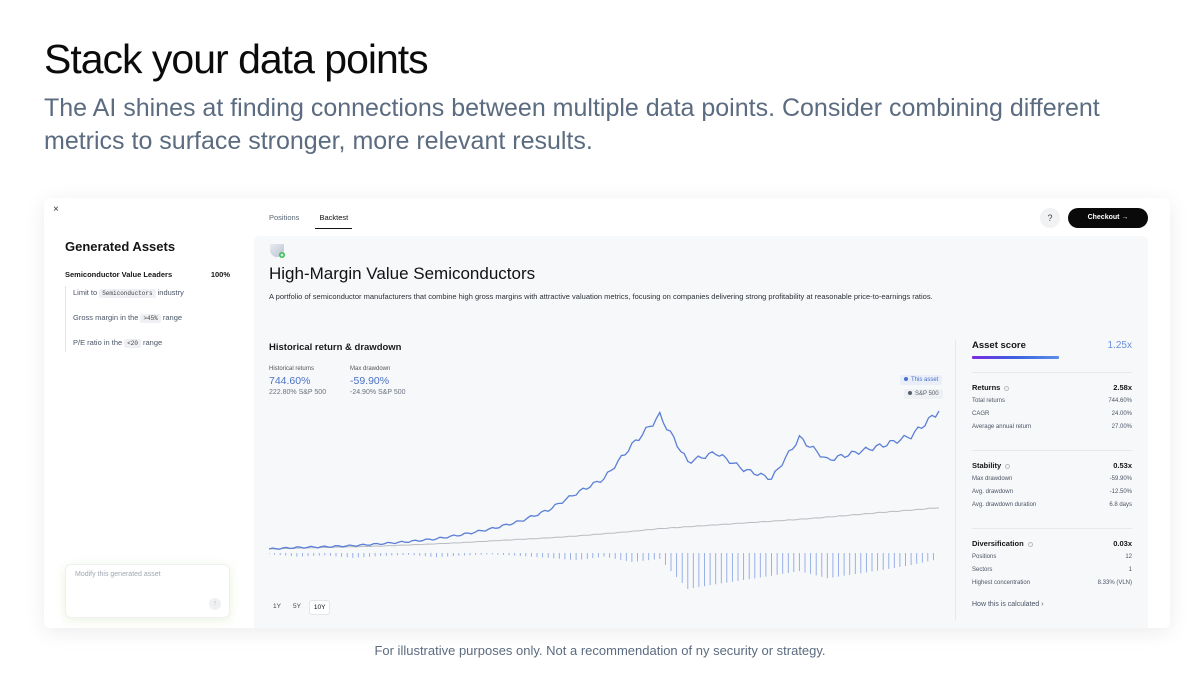 The width and height of the screenshot is (1200, 675). What do you see at coordinates (1120, 505) in the screenshot?
I see `row-value: 6.8 days` at bounding box center [1120, 505].